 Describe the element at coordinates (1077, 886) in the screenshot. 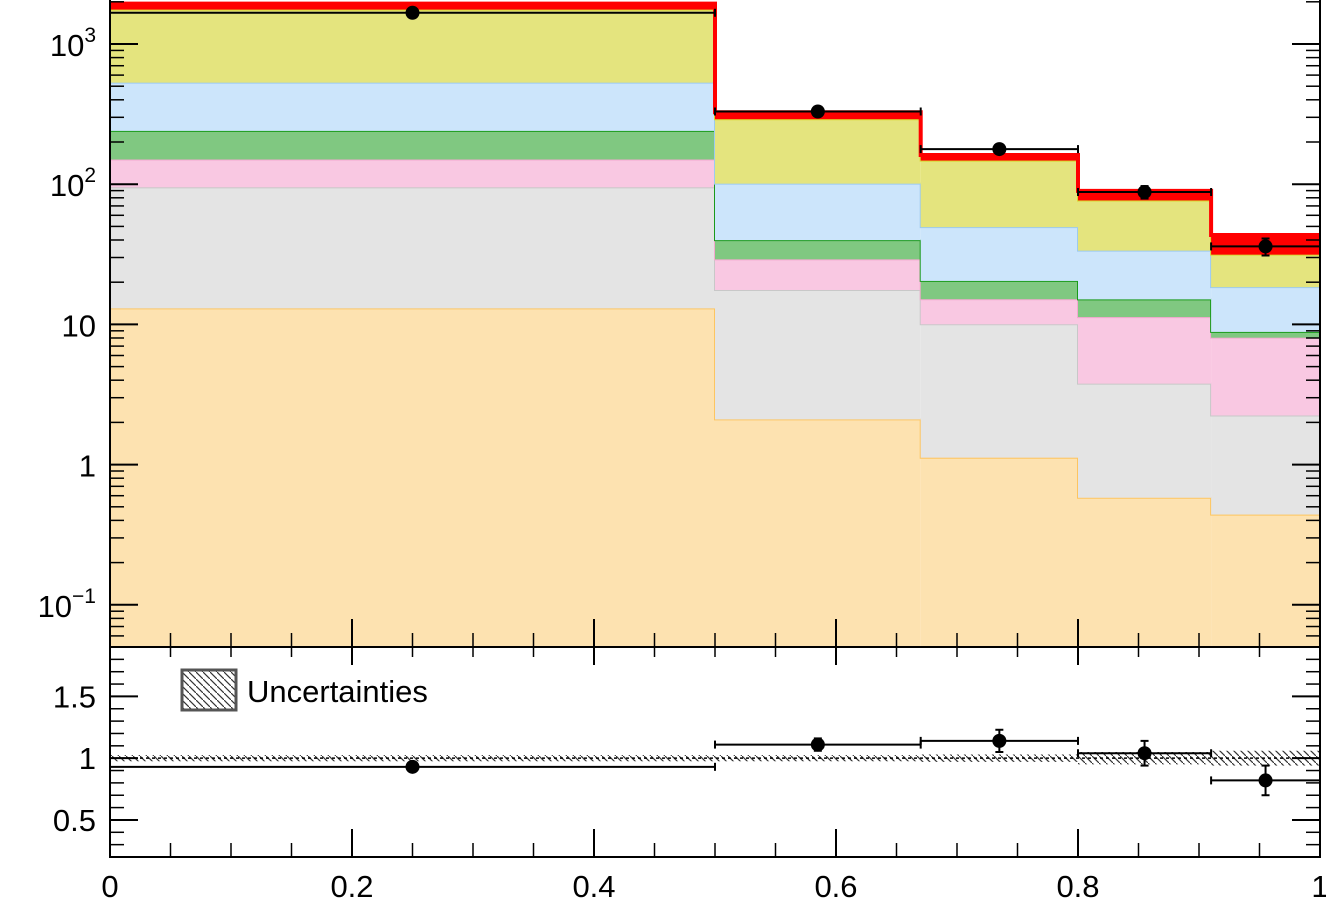

I see `x-tick-label-4: 0.8` at that location.